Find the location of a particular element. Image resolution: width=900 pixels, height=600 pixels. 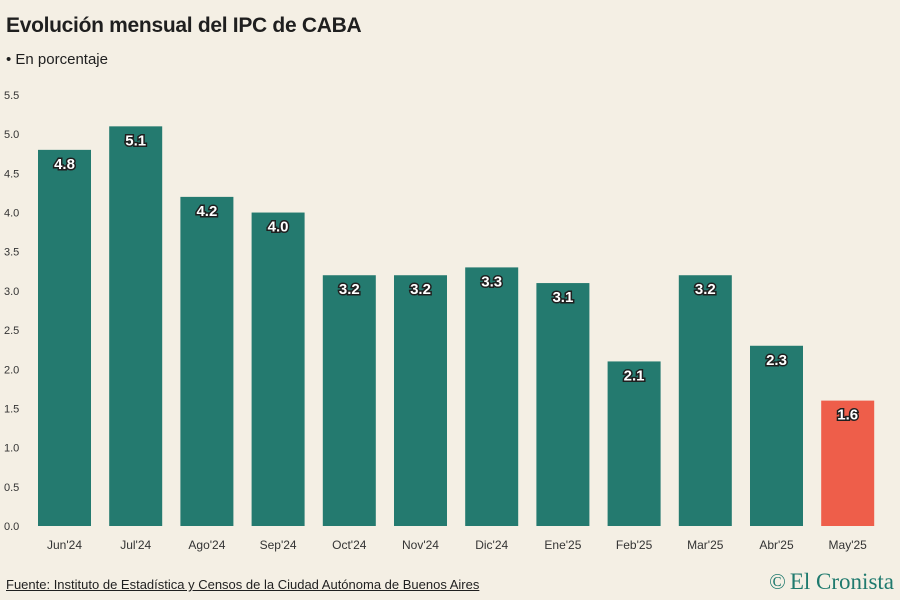

y-tick-label: 1.0 is located at coordinates (11, 449).